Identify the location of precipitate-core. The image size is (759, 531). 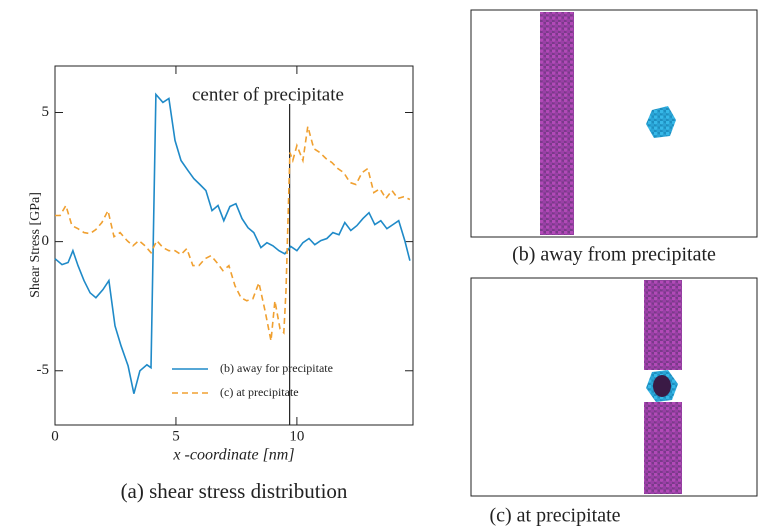
(662, 386).